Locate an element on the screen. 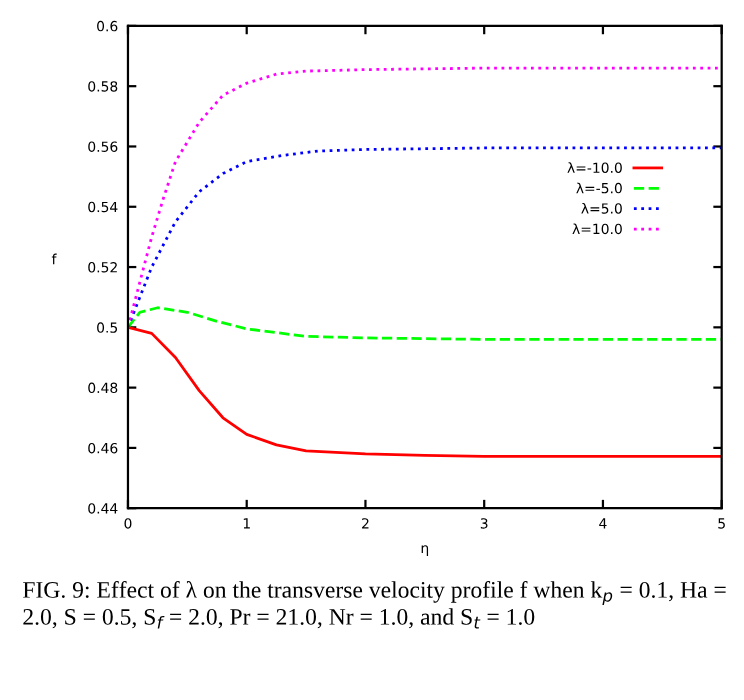 Image resolution: width=744 pixels, height=700 pixels. line-series is located at coordinates (424, 323).